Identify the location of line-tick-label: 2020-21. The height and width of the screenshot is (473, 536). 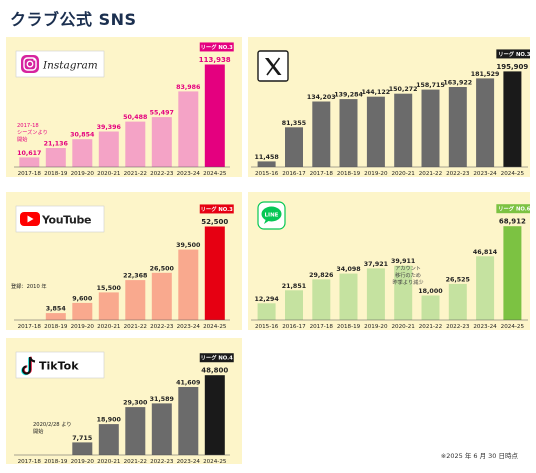
(403, 327).